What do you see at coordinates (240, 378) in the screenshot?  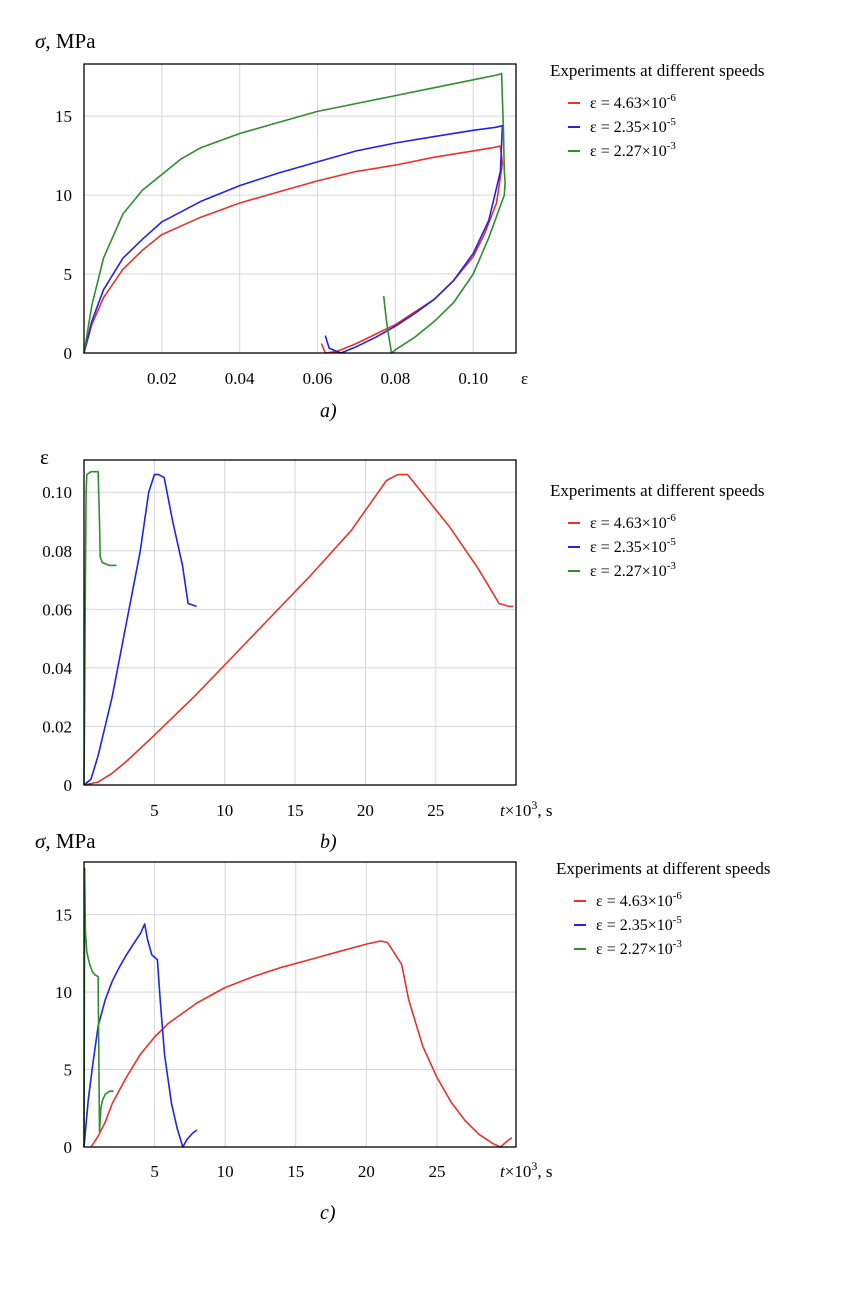 I see `x-tick-label: 0.04` at bounding box center [240, 378].